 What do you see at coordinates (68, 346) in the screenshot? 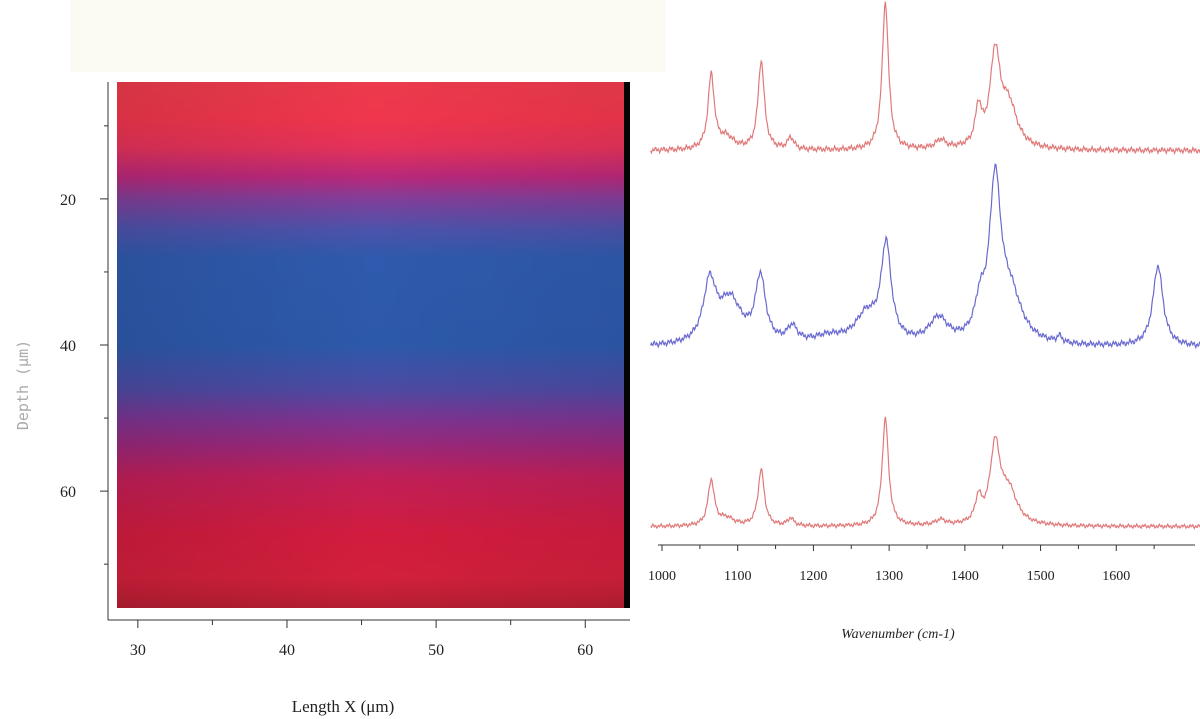
I see `heatmap-y-tick-label: 40` at bounding box center [68, 346].